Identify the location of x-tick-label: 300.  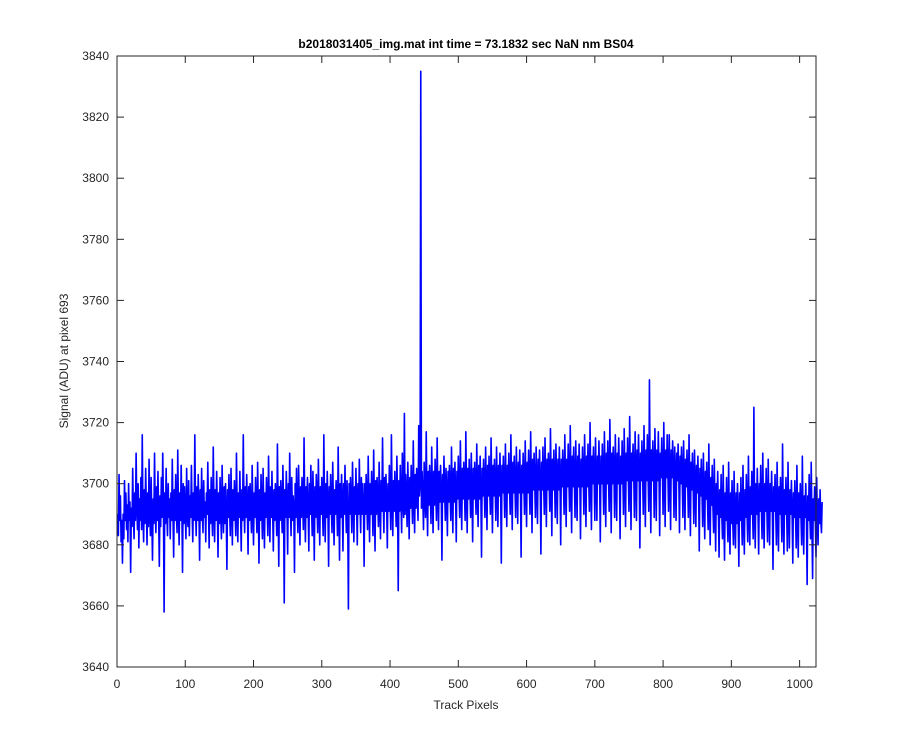
(322, 684).